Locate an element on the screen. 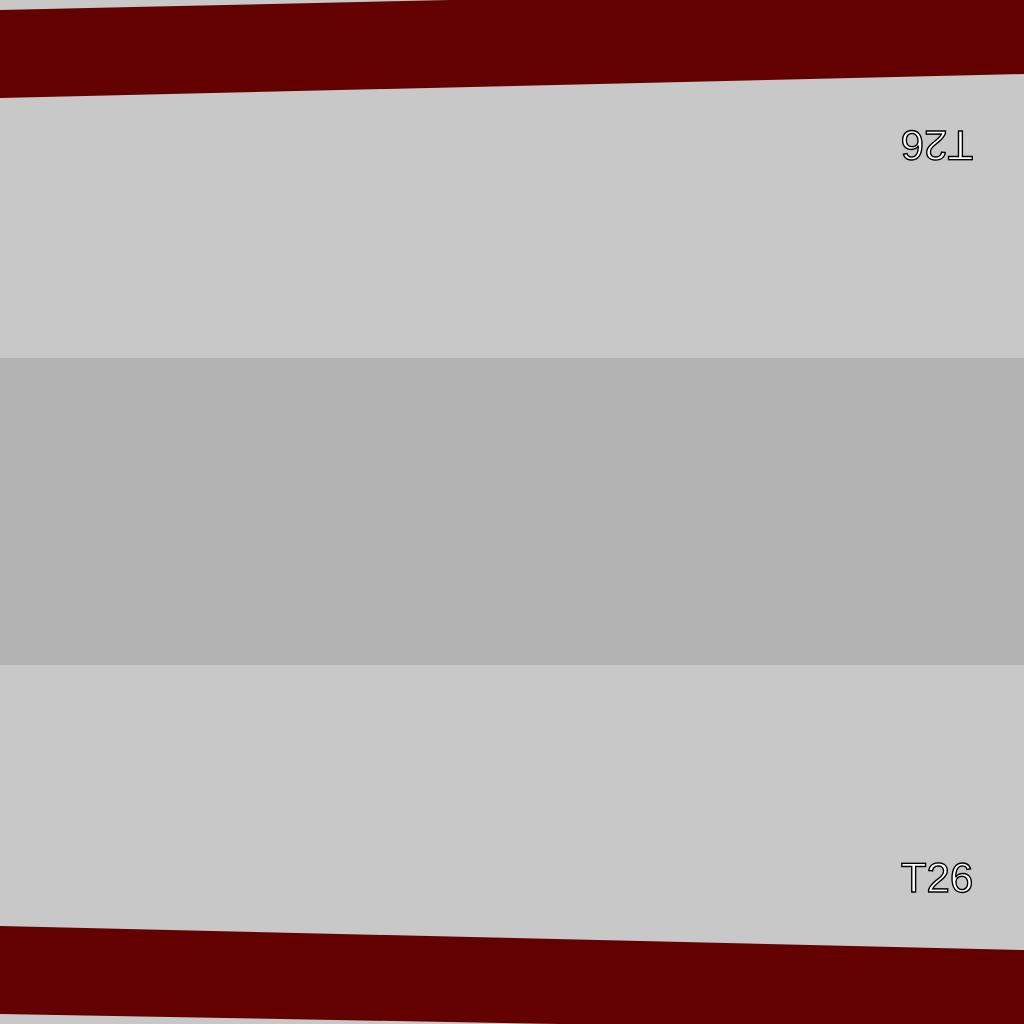 This screenshot has width=1024, height=1024. bottom-road-label: T26 is located at coordinates (937, 877).